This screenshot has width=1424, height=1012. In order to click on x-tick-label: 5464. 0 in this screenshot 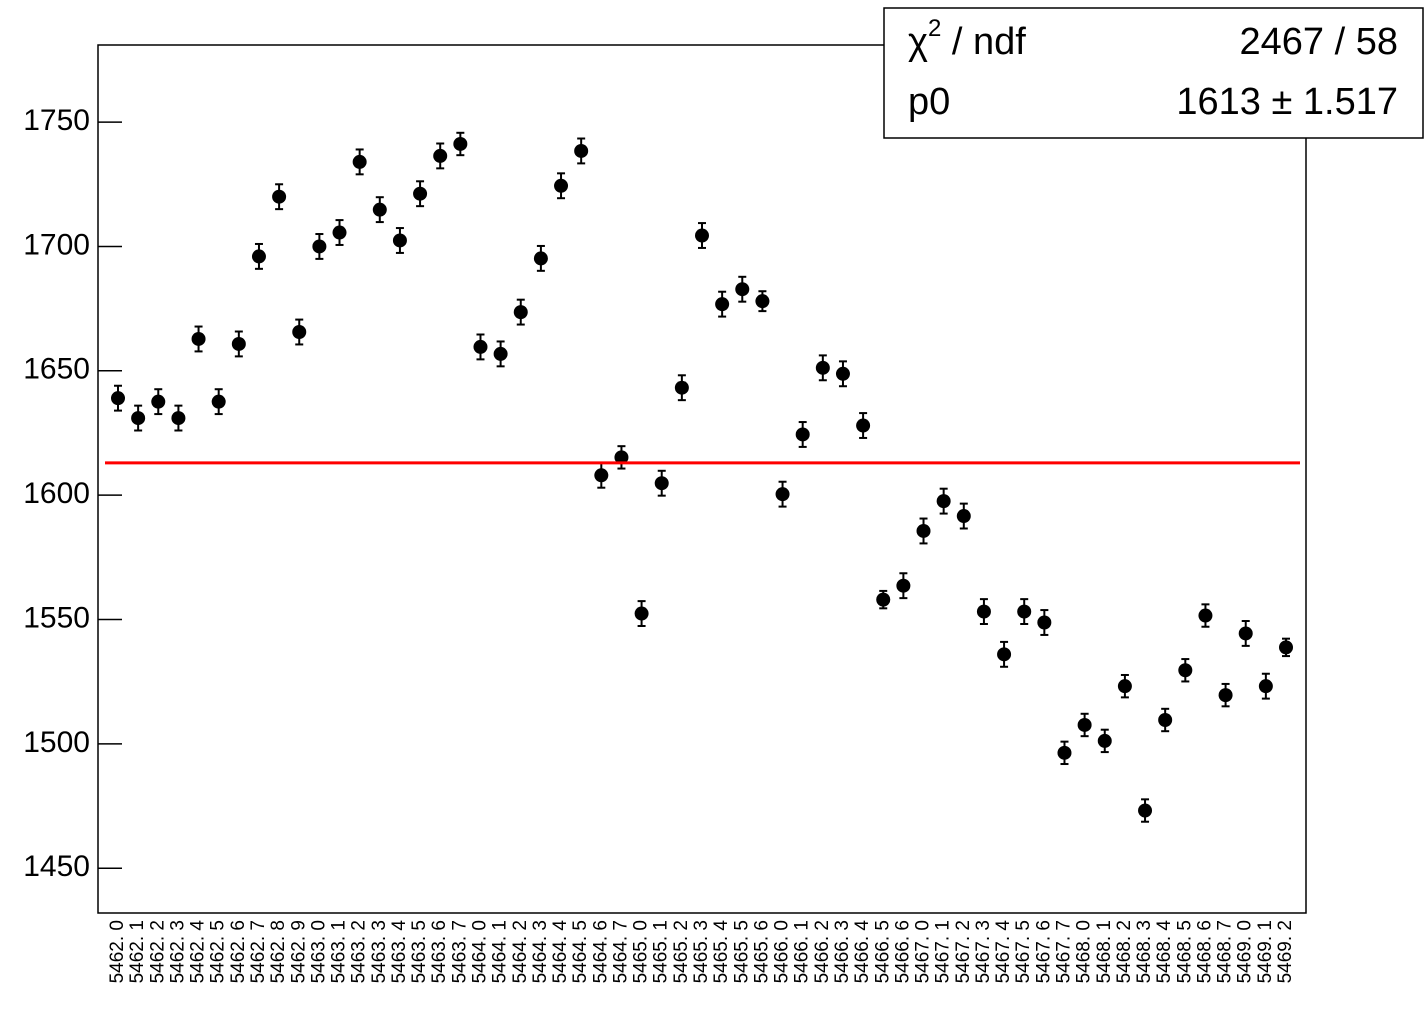, I will do `click(479, 951)`.